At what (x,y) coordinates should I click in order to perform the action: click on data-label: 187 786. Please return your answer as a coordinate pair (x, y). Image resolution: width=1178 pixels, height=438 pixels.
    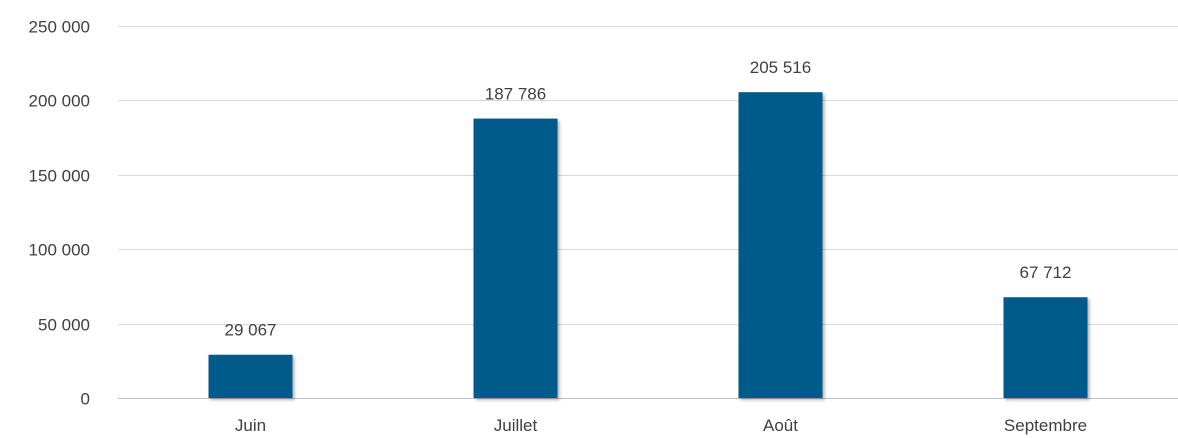
    Looking at the image, I should click on (515, 94).